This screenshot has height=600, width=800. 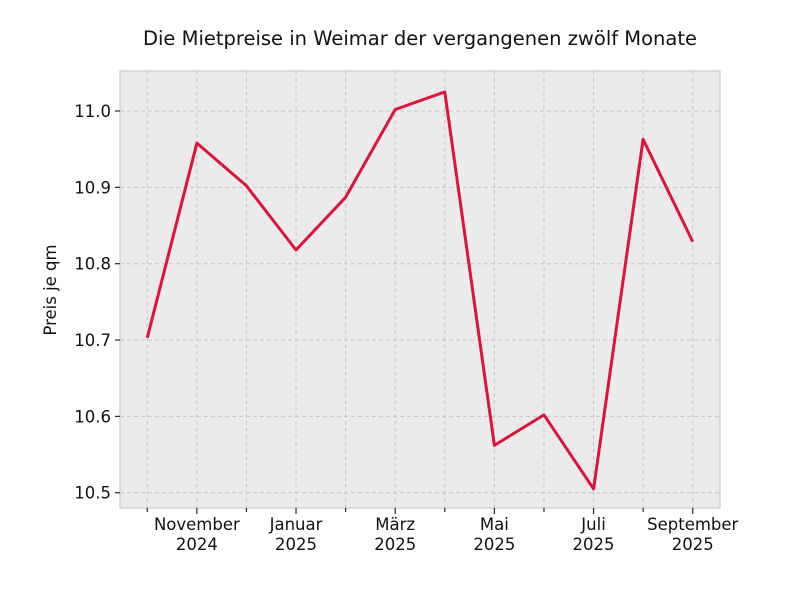 I want to click on x-tick-label-month: November, so click(x=197, y=524).